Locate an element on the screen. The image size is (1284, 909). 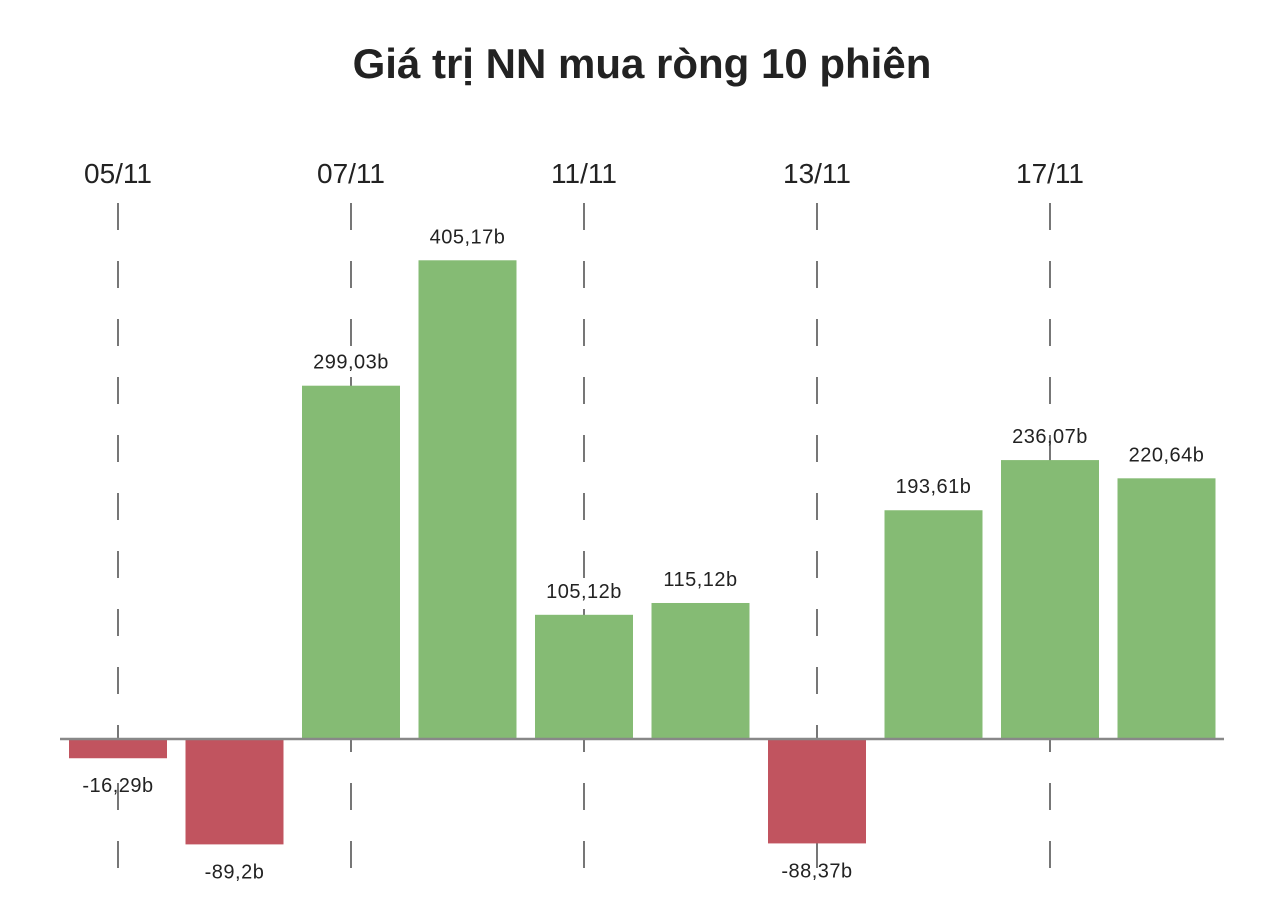
data-label: -89,2b is located at coordinates (235, 872).